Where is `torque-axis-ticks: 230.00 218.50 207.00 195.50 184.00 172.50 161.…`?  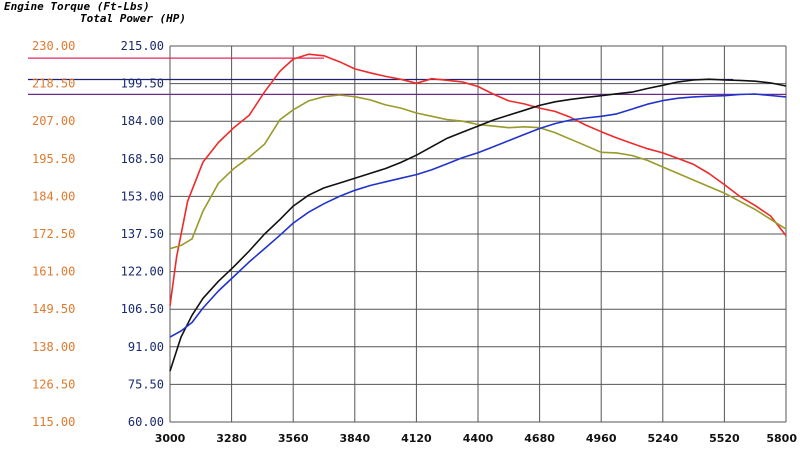
torque-axis-ticks: 230.00 218.50 207.00 195.50 184.00 172.50 161.… is located at coordinates (53, 234).